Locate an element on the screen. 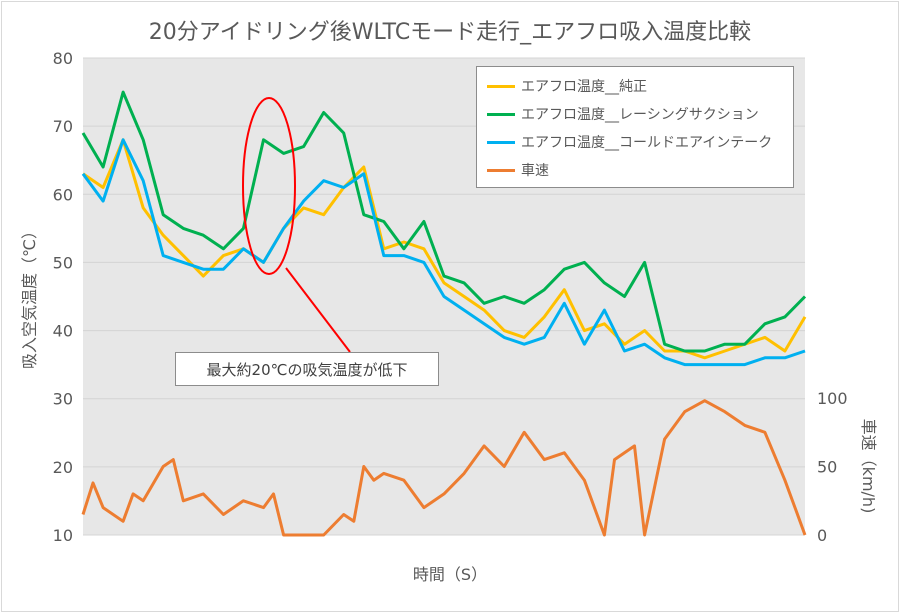  y-tick-label: 30 is located at coordinates (63, 399).